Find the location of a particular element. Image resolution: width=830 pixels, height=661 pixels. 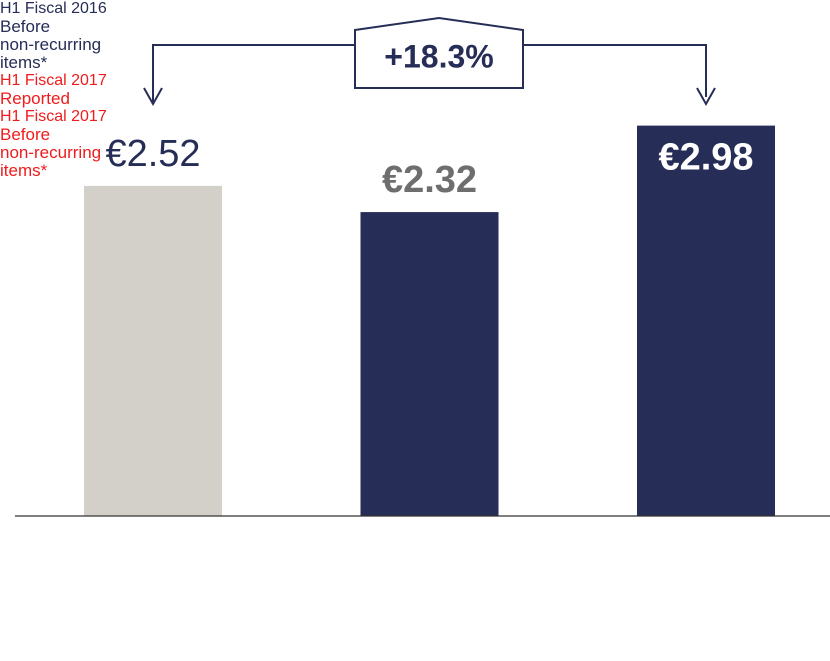

annotation-box is located at coordinates (439, 52).